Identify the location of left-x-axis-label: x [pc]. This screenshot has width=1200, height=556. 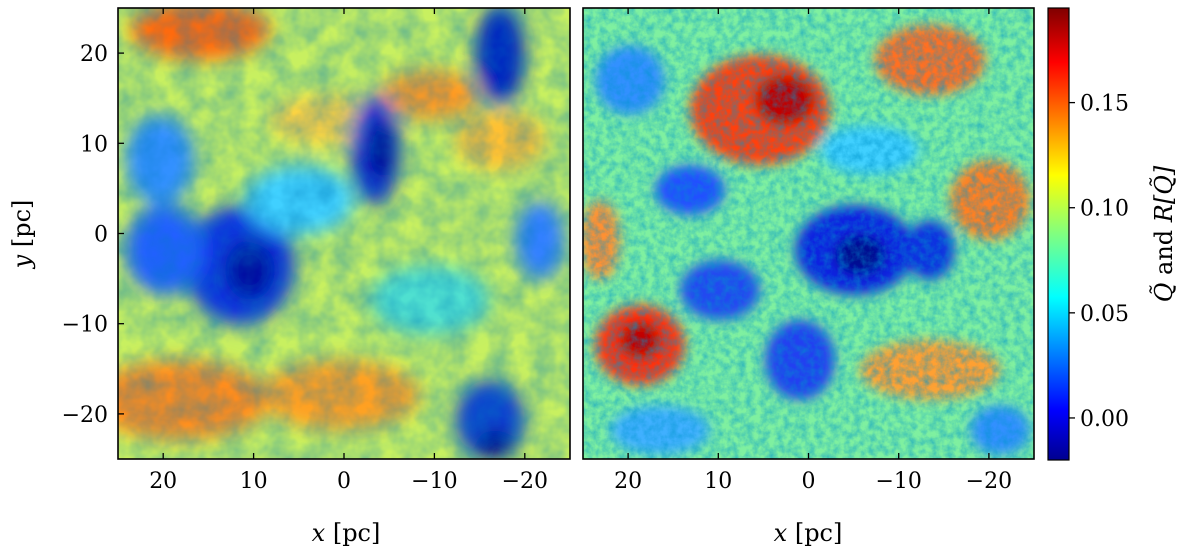
(346, 533).